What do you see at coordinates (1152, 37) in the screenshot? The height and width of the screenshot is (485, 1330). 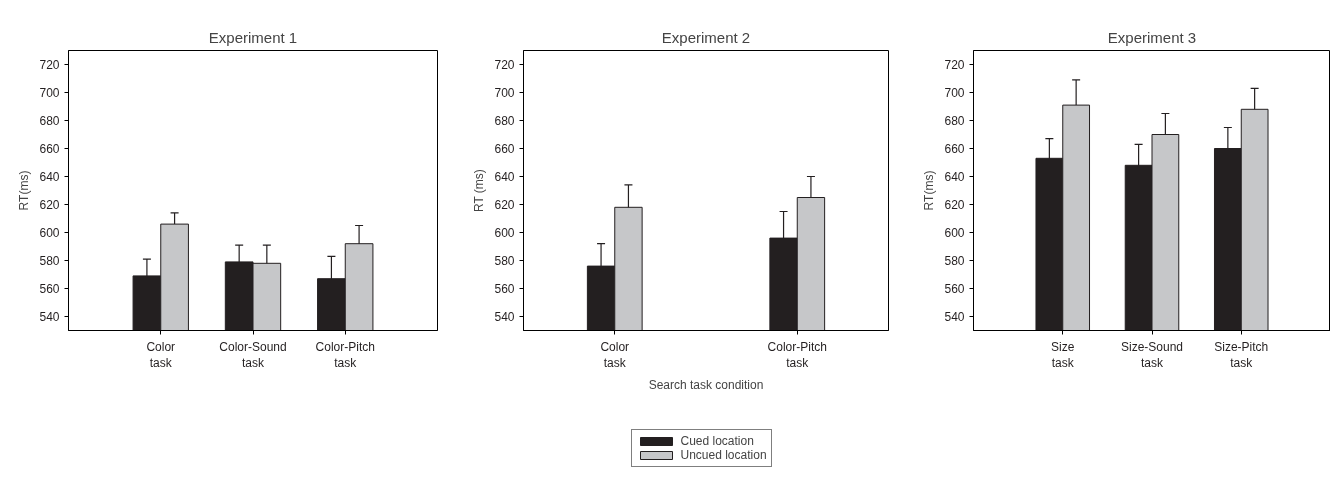 I see `chart-title: Experiment 3` at bounding box center [1152, 37].